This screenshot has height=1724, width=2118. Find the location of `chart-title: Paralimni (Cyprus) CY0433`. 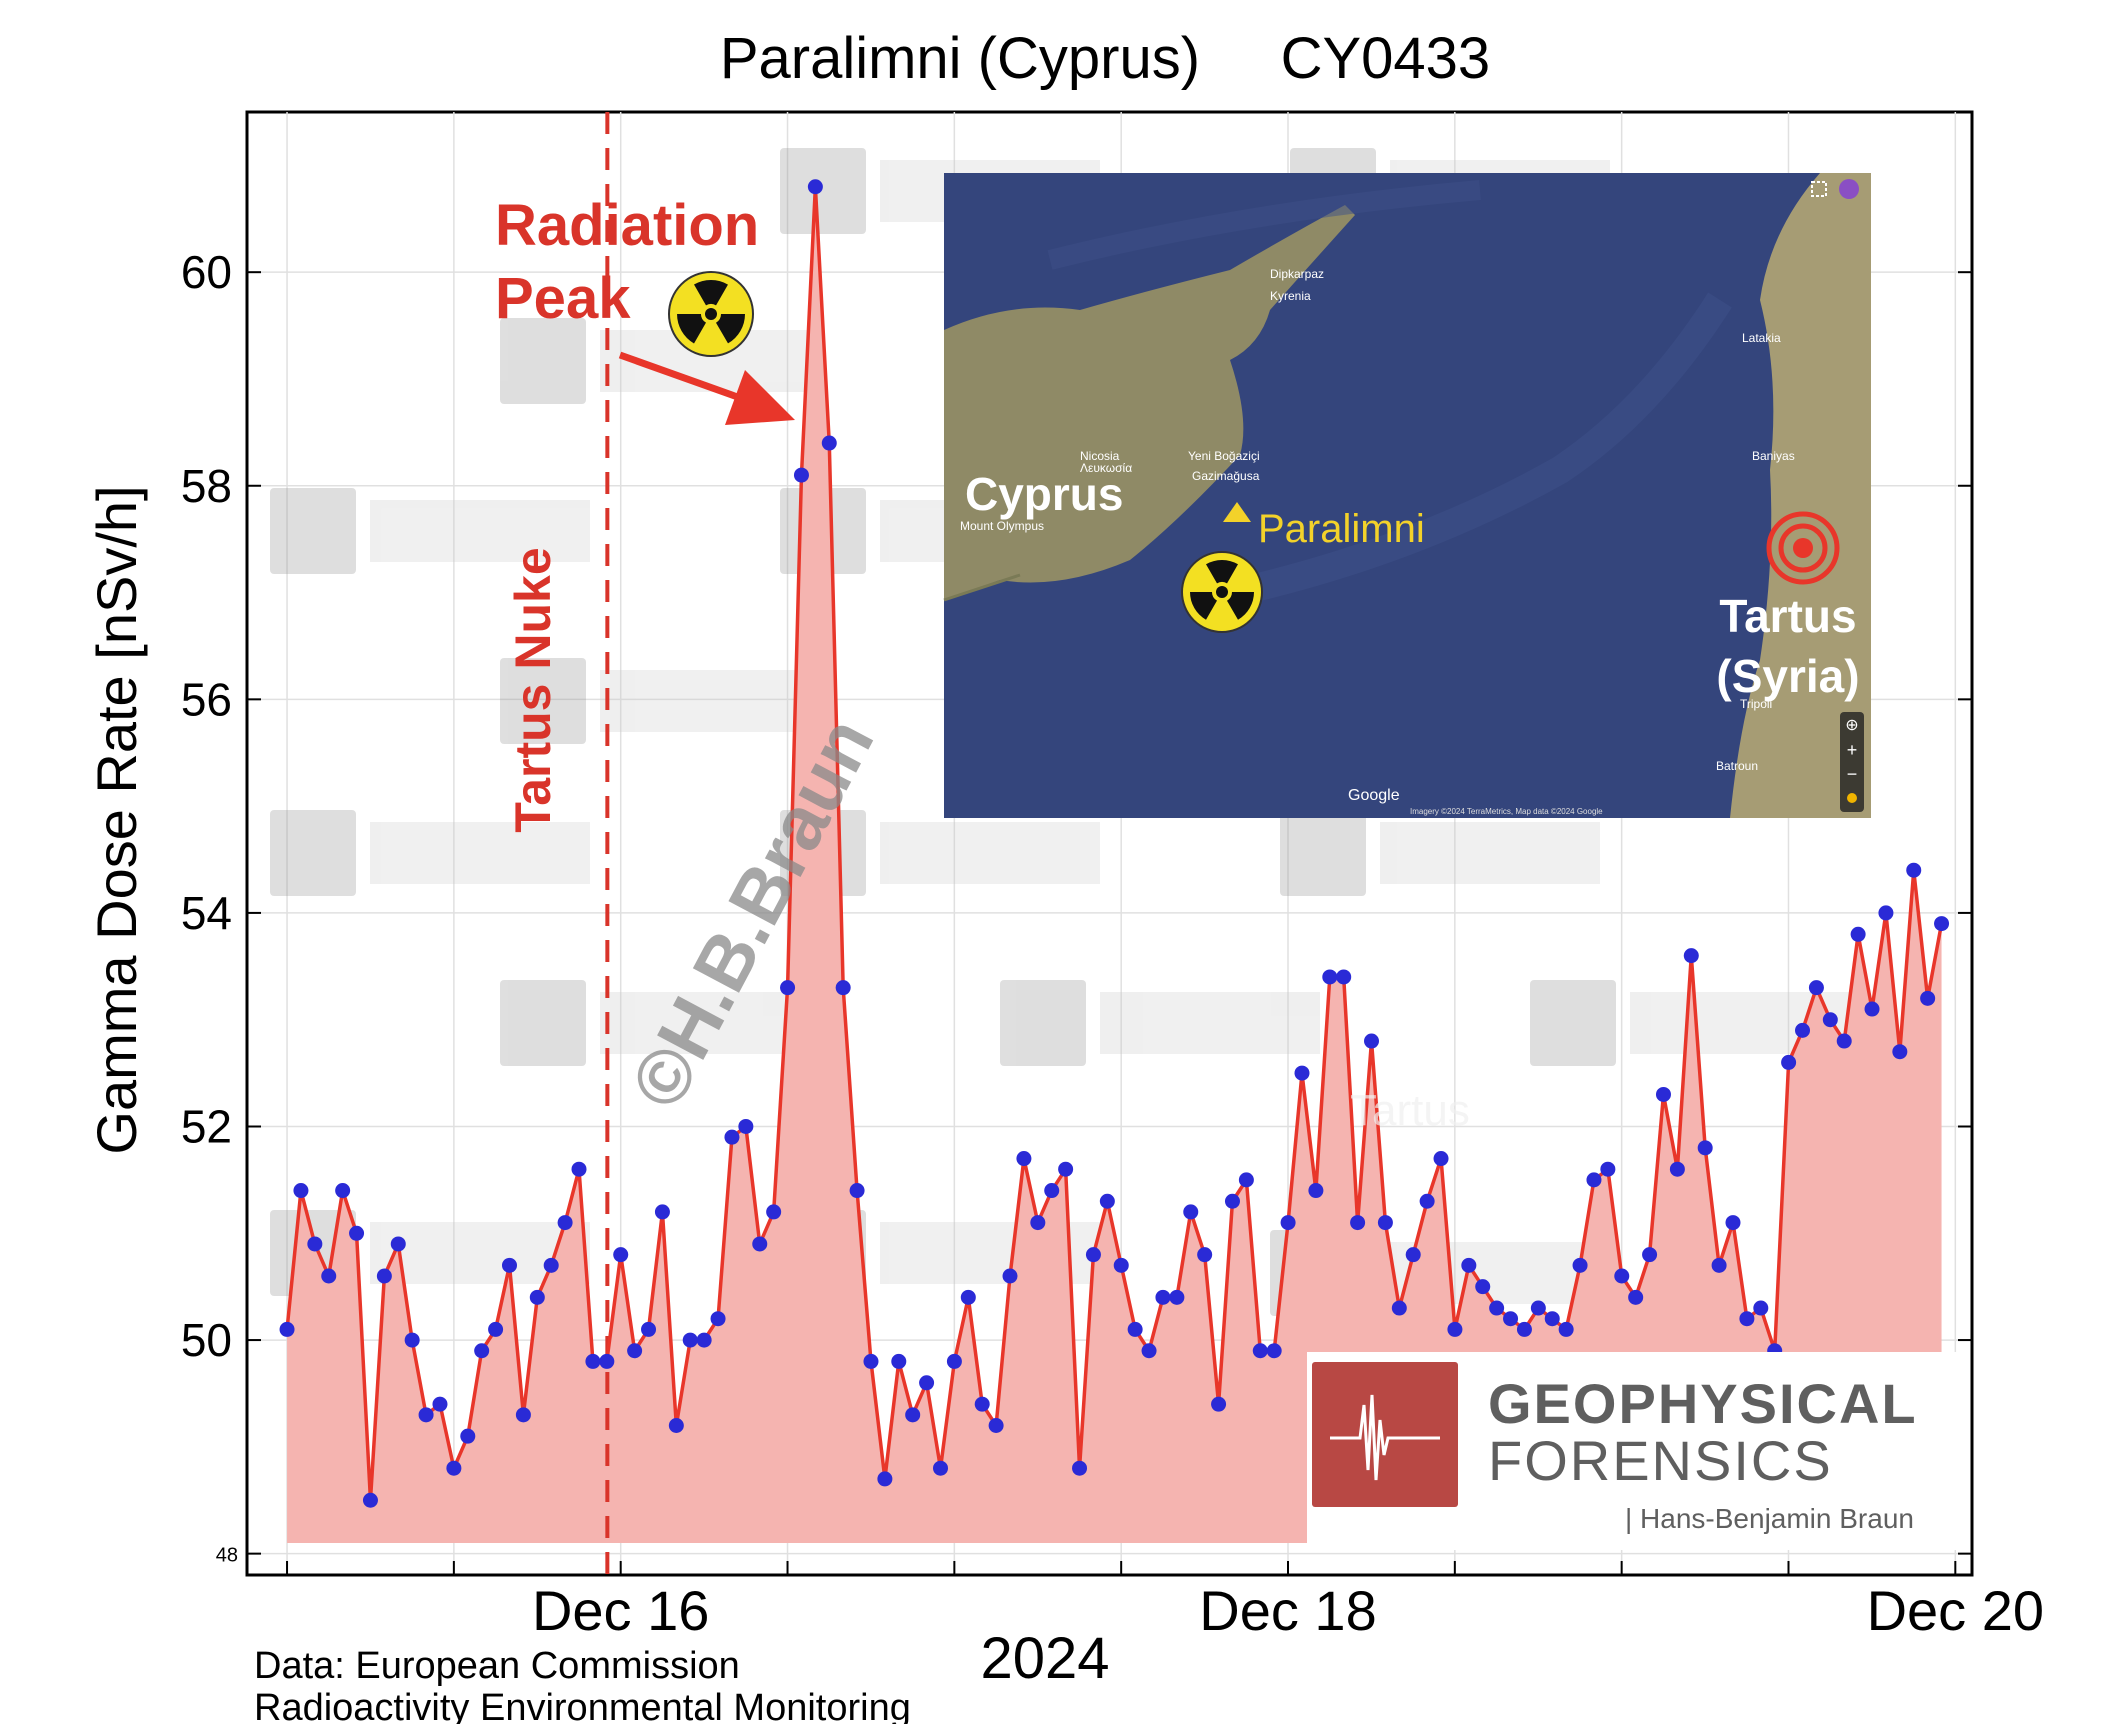

chart-title: Paralimni (Cyprus) CY0433 is located at coordinates (1105, 58).